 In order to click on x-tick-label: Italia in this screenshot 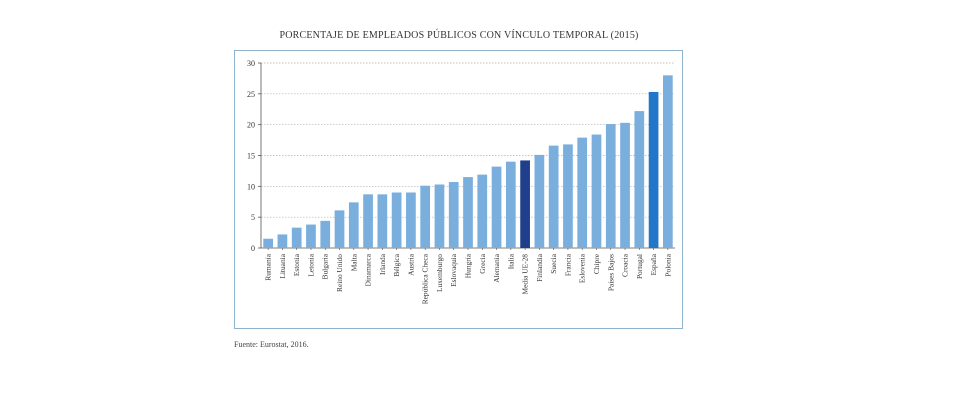, I will do `click(510, 261)`.